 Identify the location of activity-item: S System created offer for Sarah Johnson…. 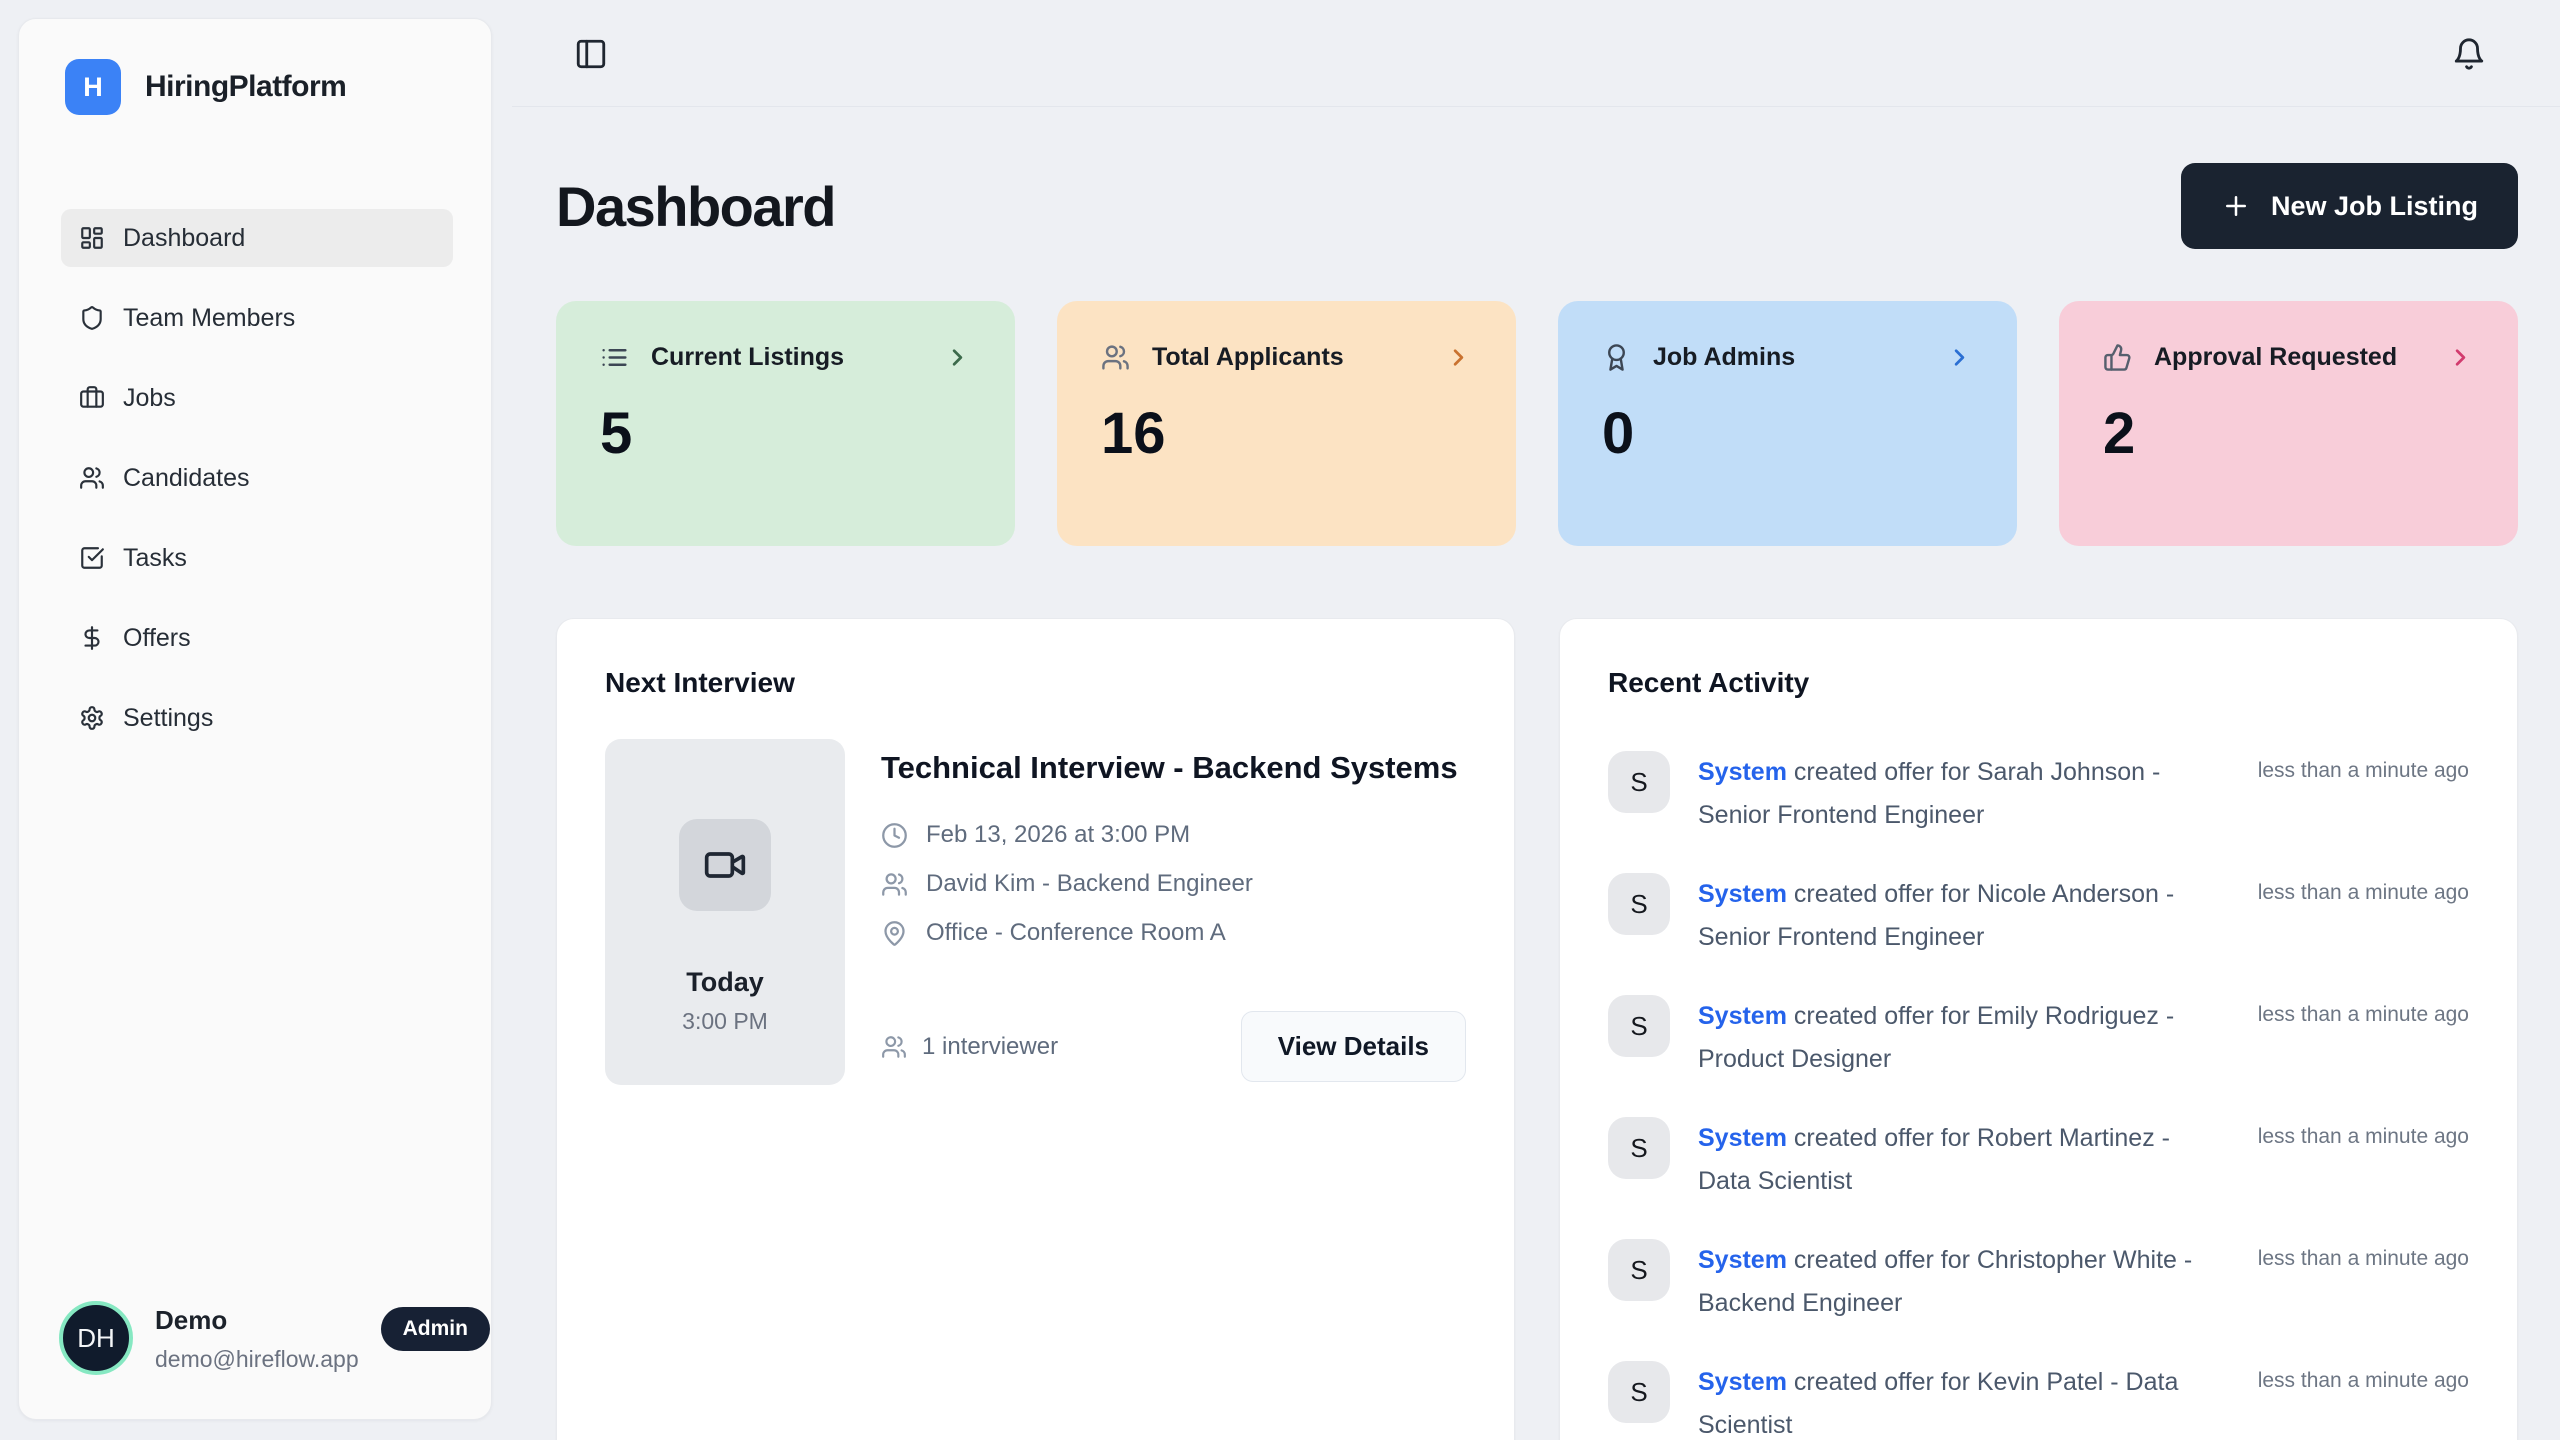
(2038, 794).